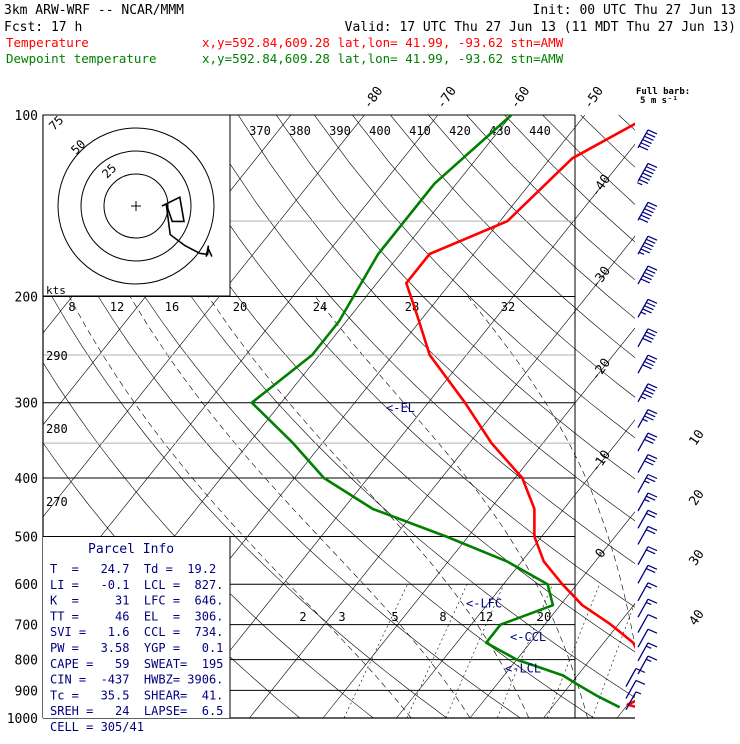 This screenshot has width=740, height=744. What do you see at coordinates (374, 98) in the screenshot?
I see `isotherm-label: -80` at bounding box center [374, 98].